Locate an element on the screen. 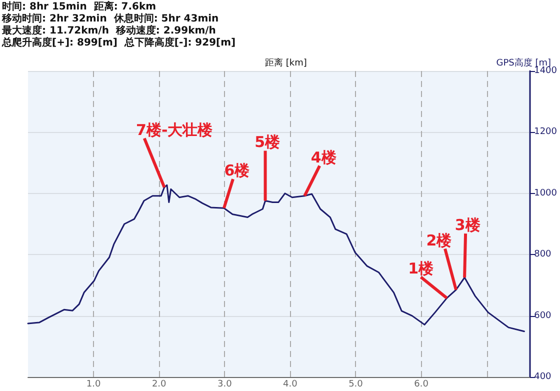 The height and width of the screenshot is (391, 560). text: 总爬升高度[+]: 899[m] 总下降高度[-]: 929[m] is located at coordinates (118, 42).